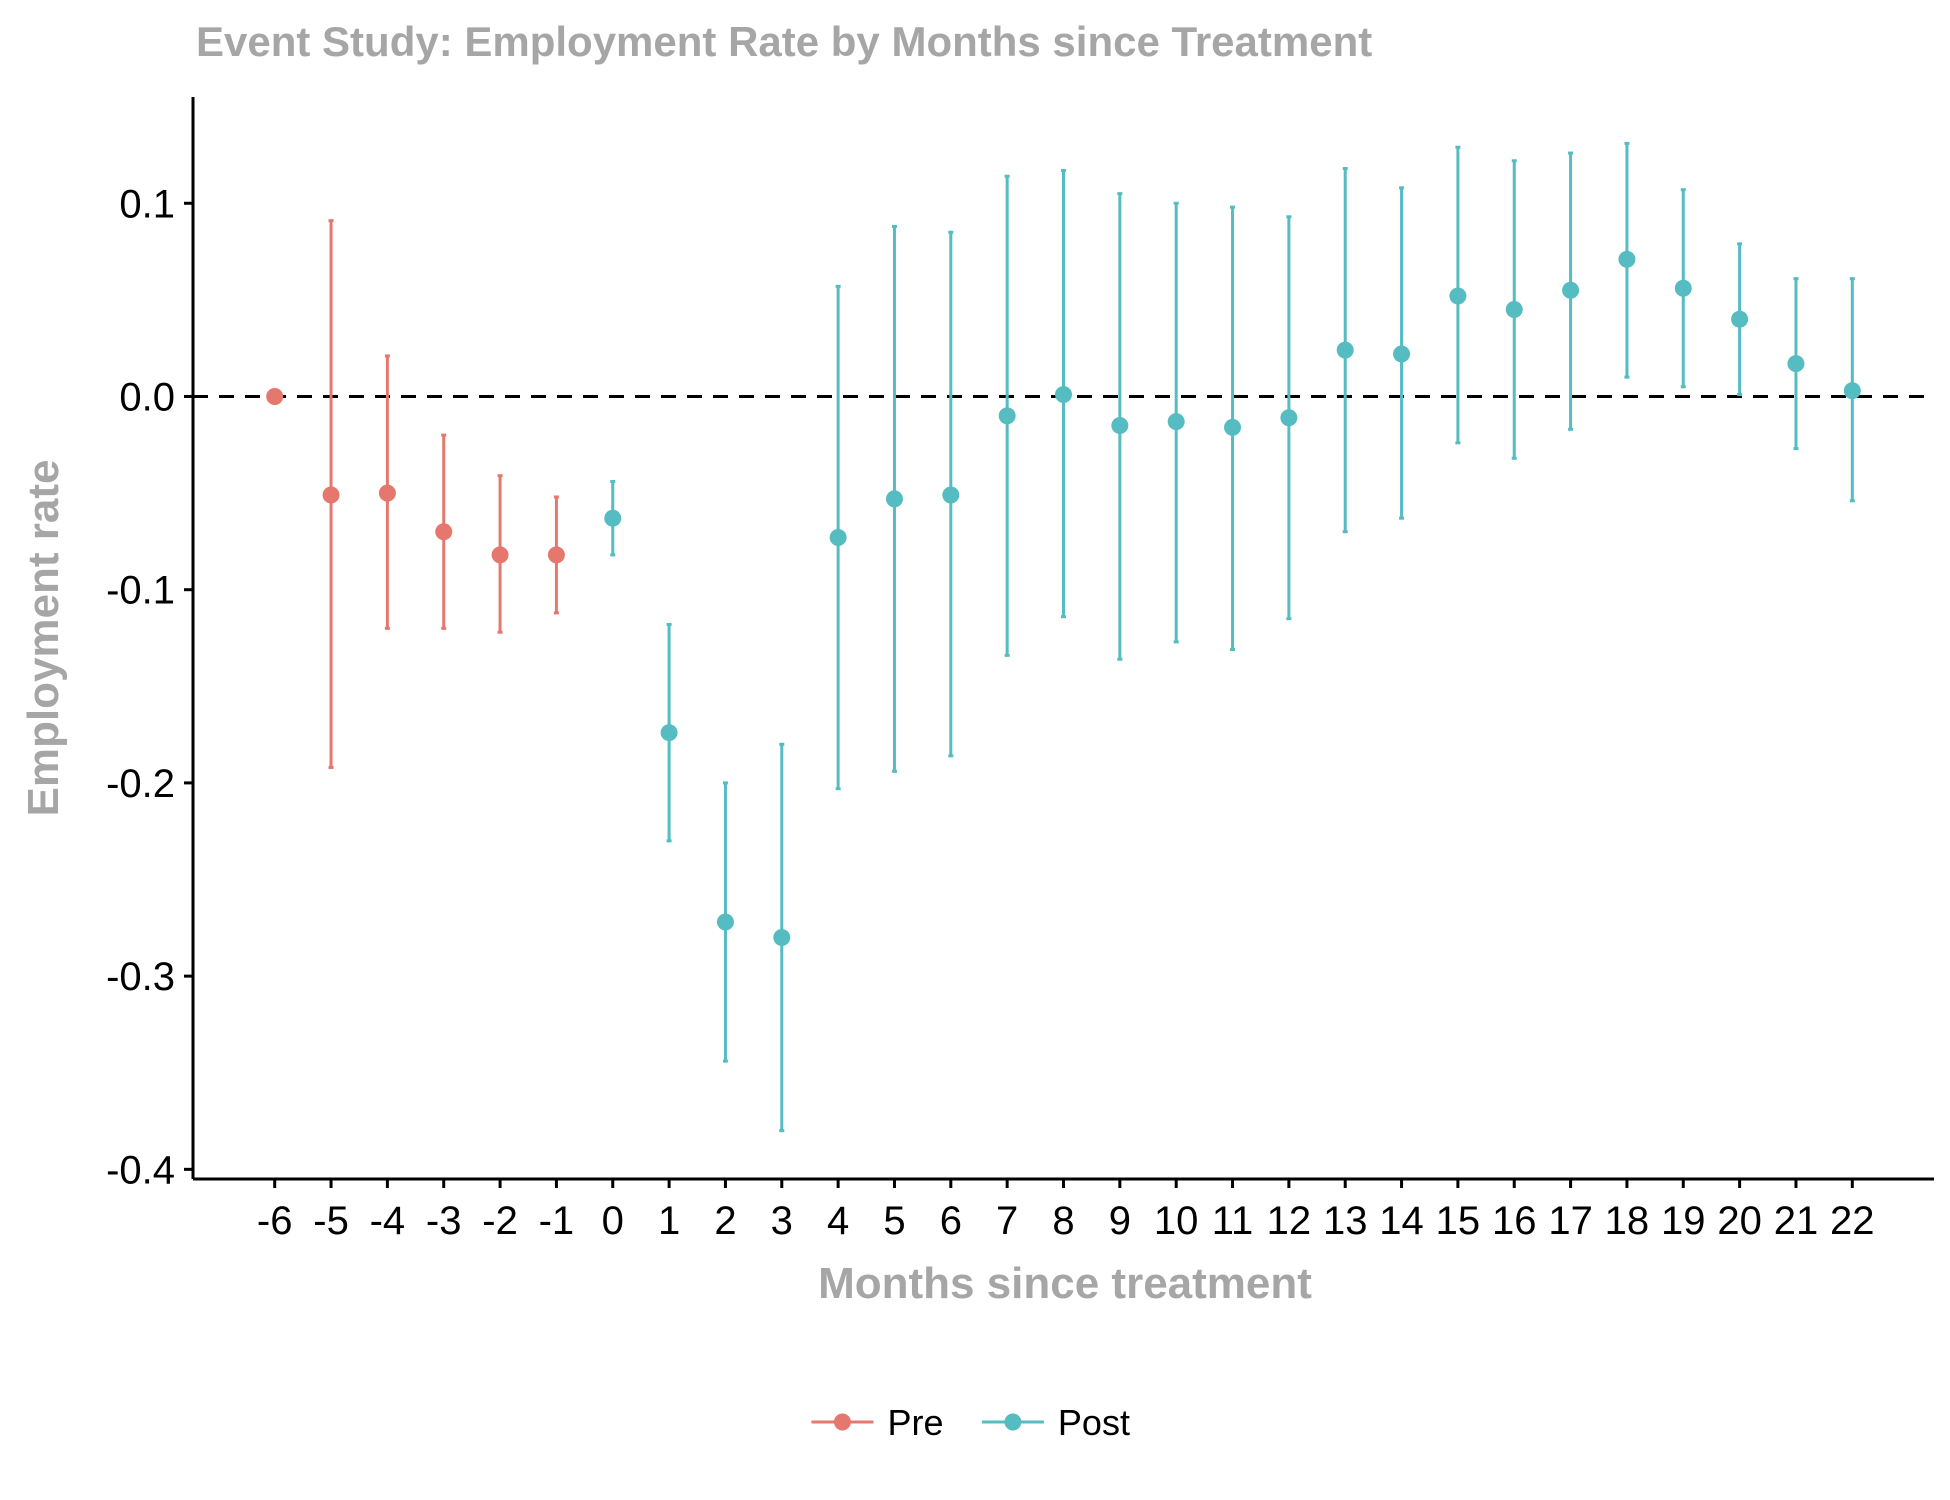 This screenshot has height=1500, width=1950. What do you see at coordinates (669, 1221) in the screenshot?
I see `x-tick-label: 1` at bounding box center [669, 1221].